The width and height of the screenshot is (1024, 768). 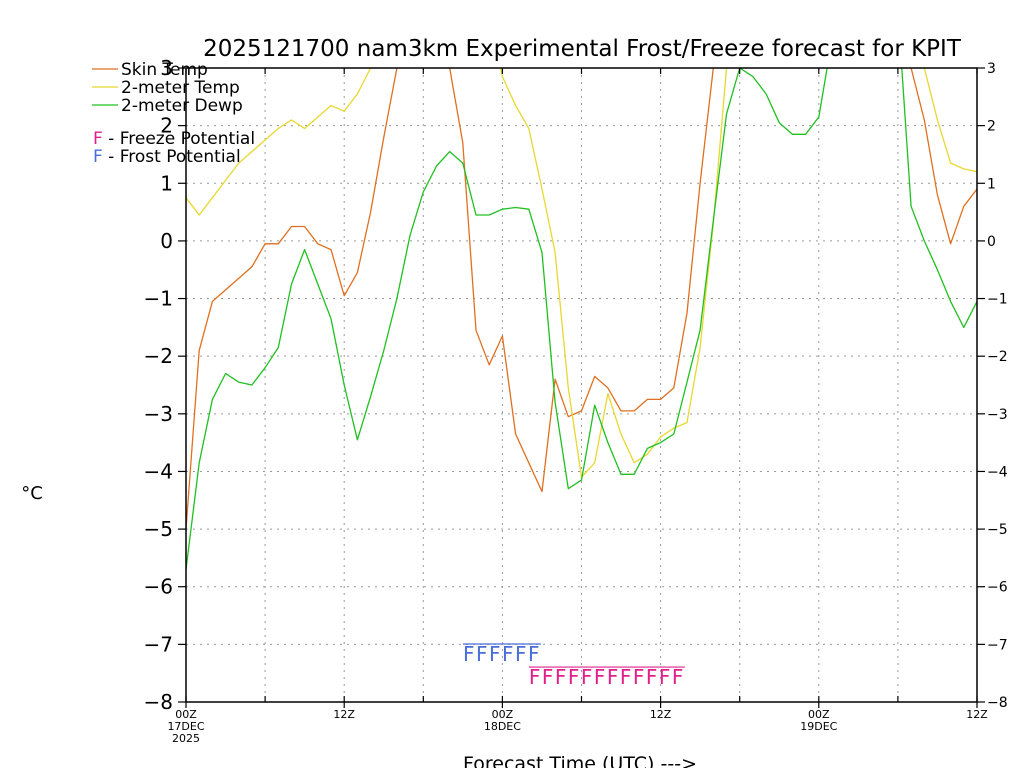 I want to click on legend-marker-text: - Frost Potential, so click(x=172, y=157).